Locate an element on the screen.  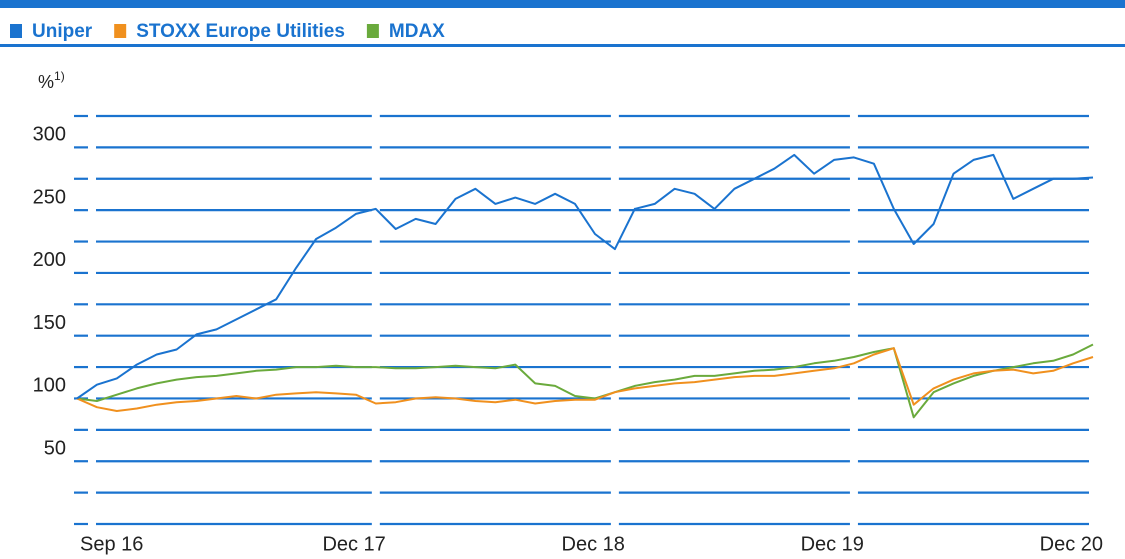
legend-label: STOXX Europe Utilities is located at coordinates (240, 31).